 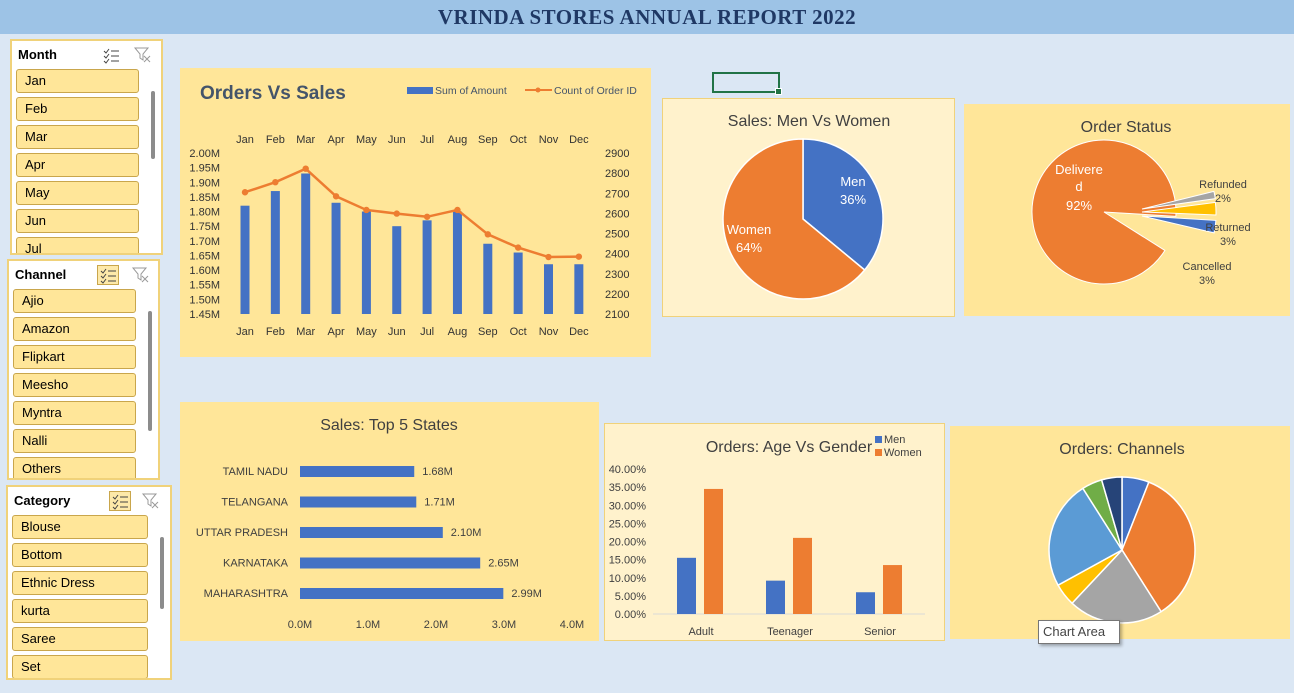 I want to click on x-tick-bottom: Nov, so click(x=549, y=332).